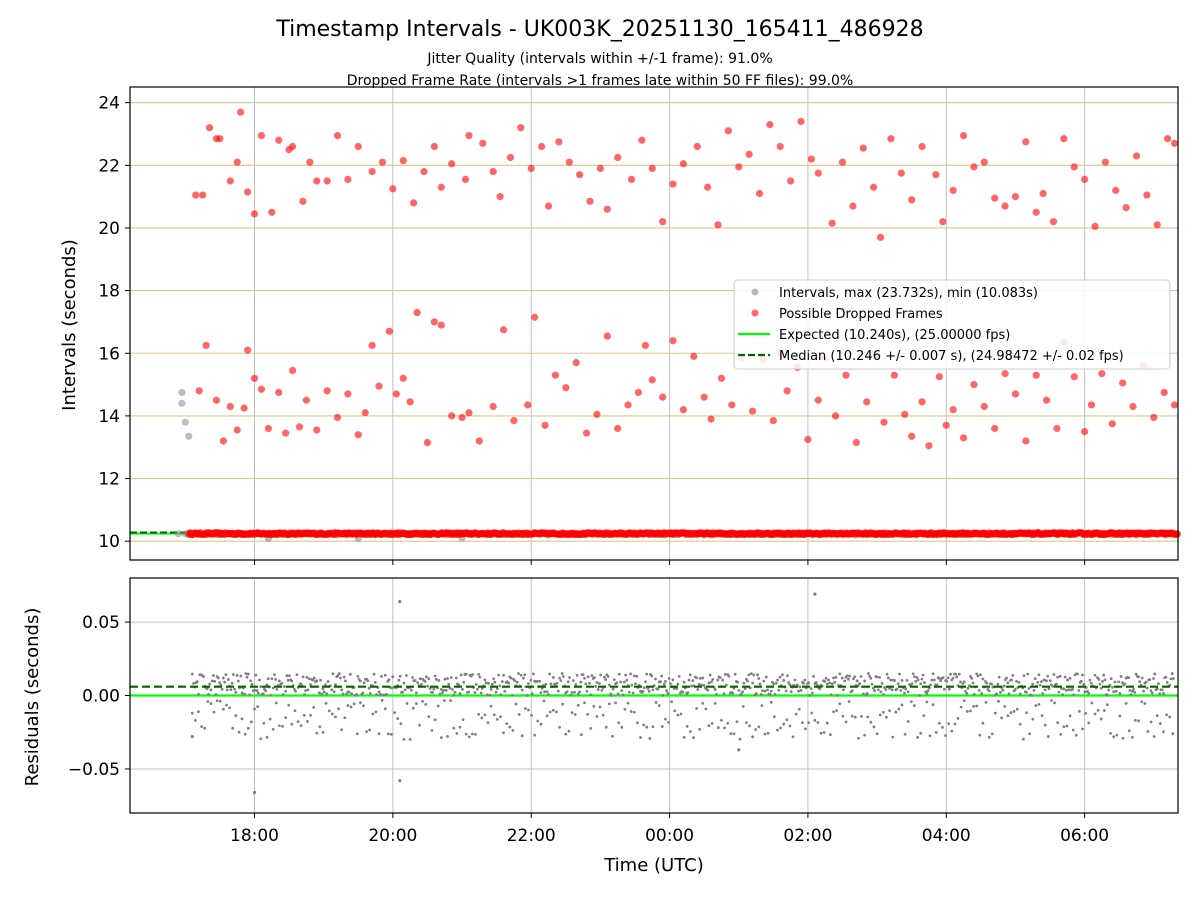  I want to click on bottom-y-axis-label: Residuals (seconds), so click(32, 697).